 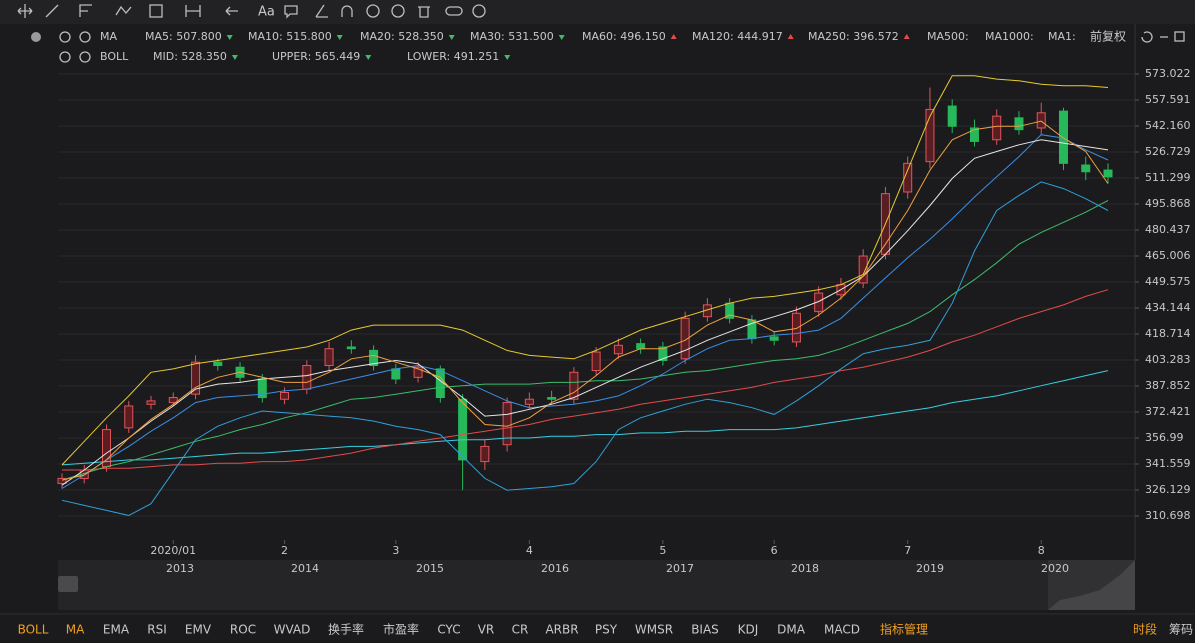 I want to click on right-tab: 筹码, so click(x=1181, y=630).